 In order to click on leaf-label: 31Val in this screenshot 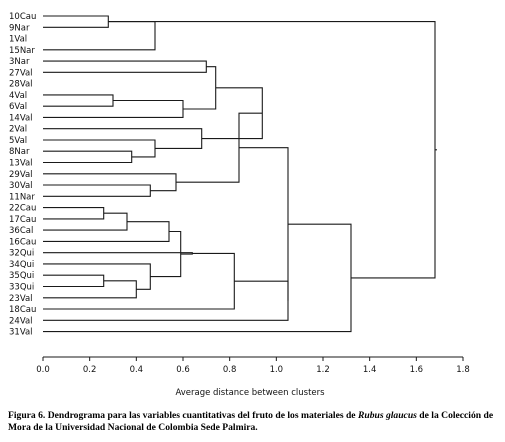, I will do `click(21, 333)`.